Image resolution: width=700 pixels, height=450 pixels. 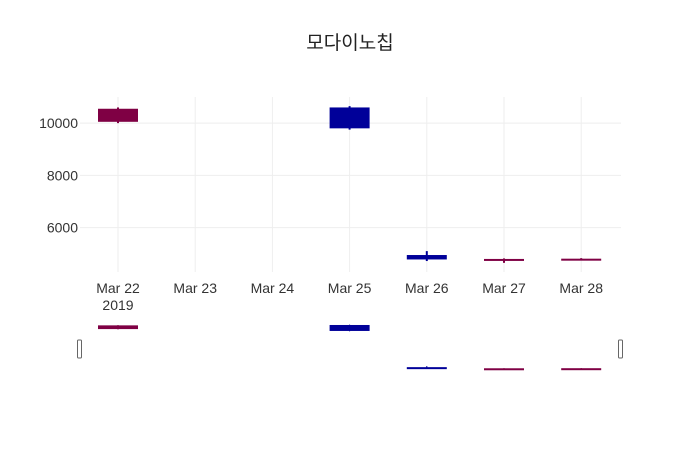 What do you see at coordinates (117, 305) in the screenshot?
I see `x-year-label: 2019` at bounding box center [117, 305].